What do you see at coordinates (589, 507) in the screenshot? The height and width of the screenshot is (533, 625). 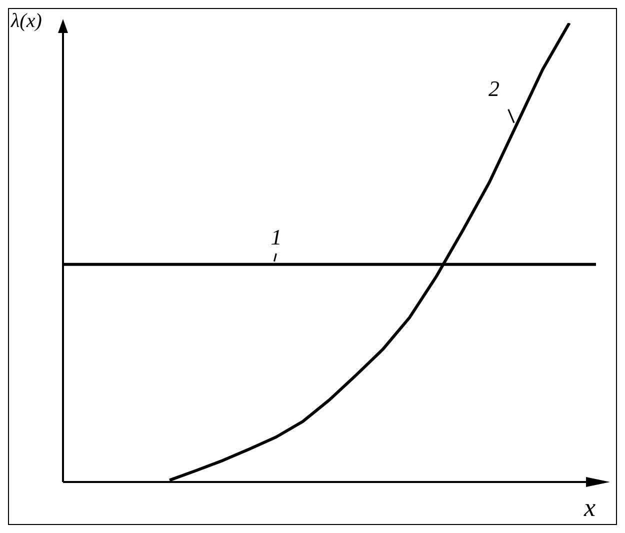 I see `x-axis-title: x` at bounding box center [589, 507].